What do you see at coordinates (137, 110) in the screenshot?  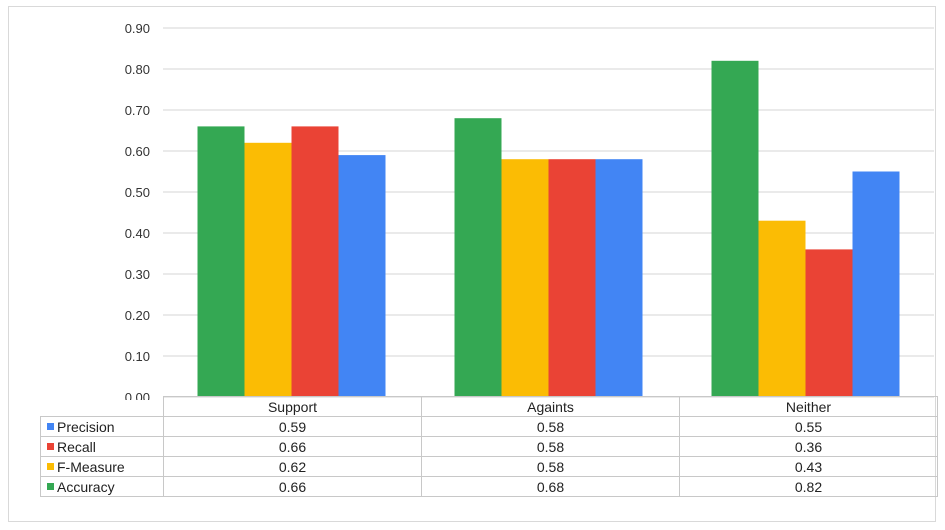 I see `y-tick-label: 0.70` at bounding box center [137, 110].